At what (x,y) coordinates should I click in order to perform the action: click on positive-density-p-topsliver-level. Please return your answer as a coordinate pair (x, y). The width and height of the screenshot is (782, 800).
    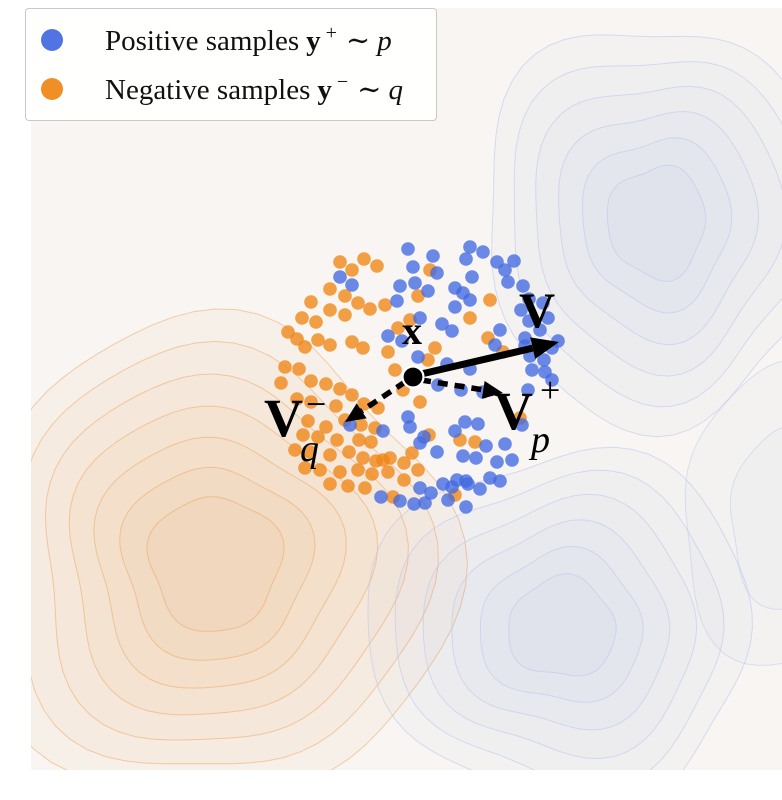
    Looking at the image, I should click on (733, 513).